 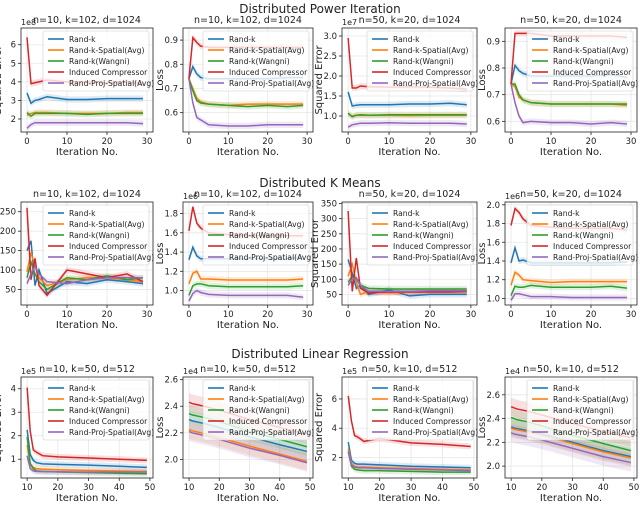 What do you see at coordinates (330, 37) in the screenshot?
I see `y-tick-label: 3.0` at bounding box center [330, 37].